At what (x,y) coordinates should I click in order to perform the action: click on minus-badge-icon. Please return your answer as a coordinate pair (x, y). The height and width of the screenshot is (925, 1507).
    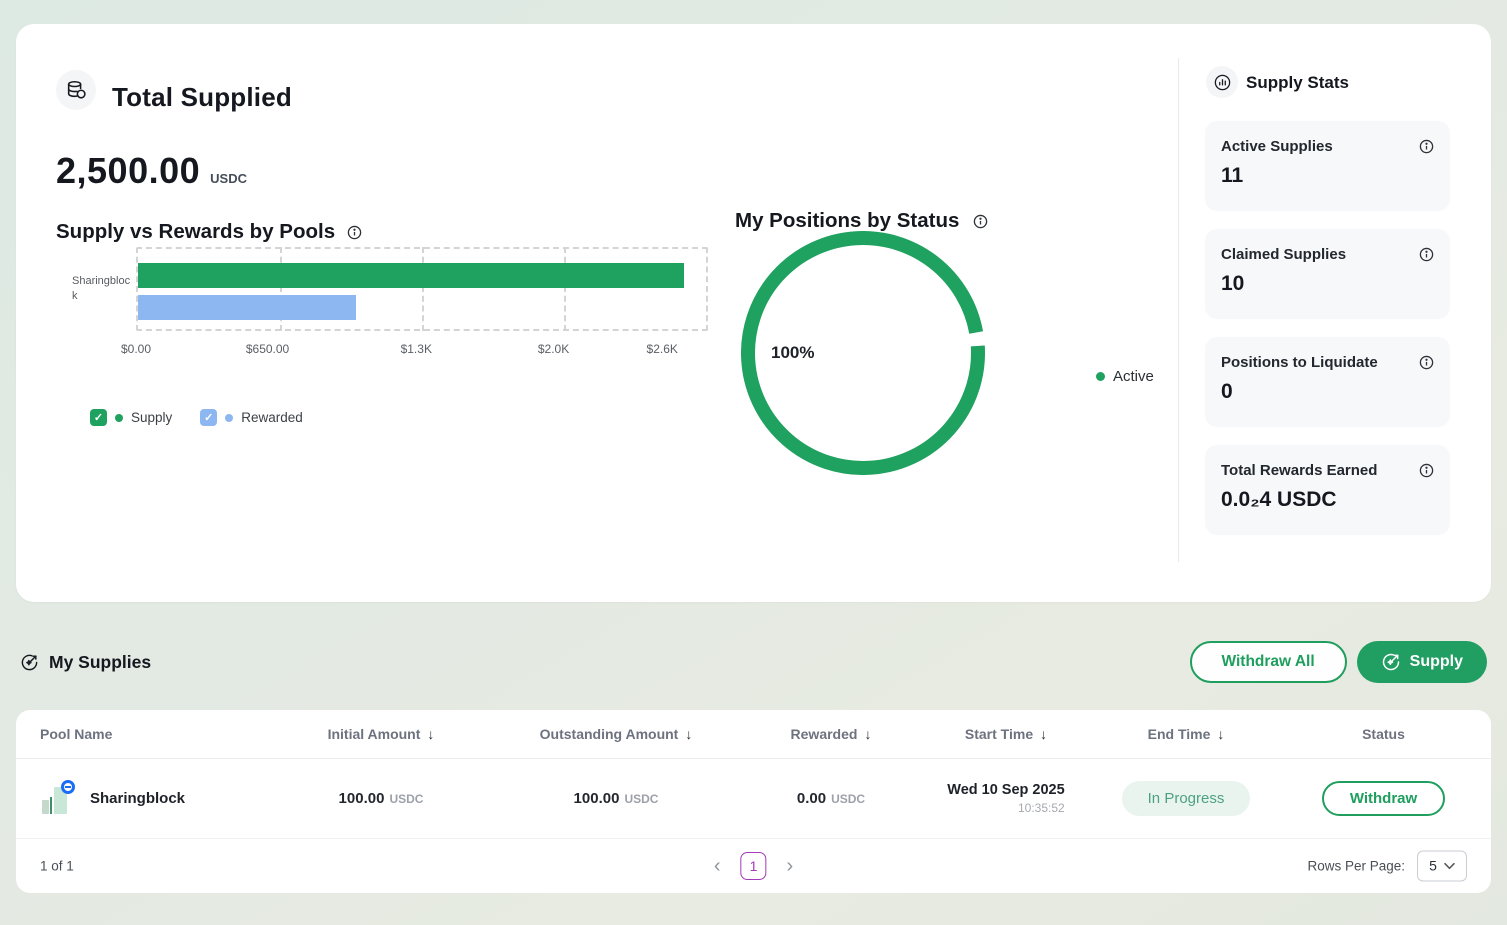
    Looking at the image, I should click on (68, 786).